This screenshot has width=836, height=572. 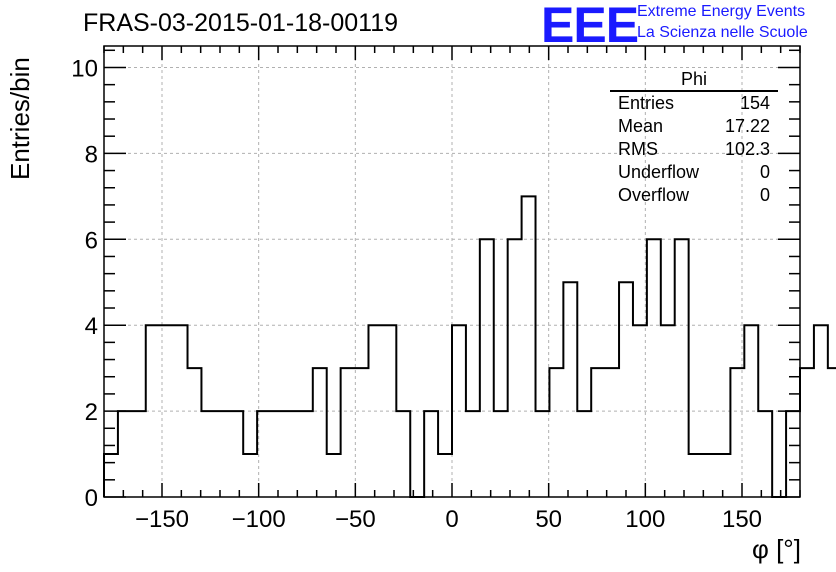 What do you see at coordinates (694, 195) in the screenshot?
I see `stats-row-overflow: Overflow 0` at bounding box center [694, 195].